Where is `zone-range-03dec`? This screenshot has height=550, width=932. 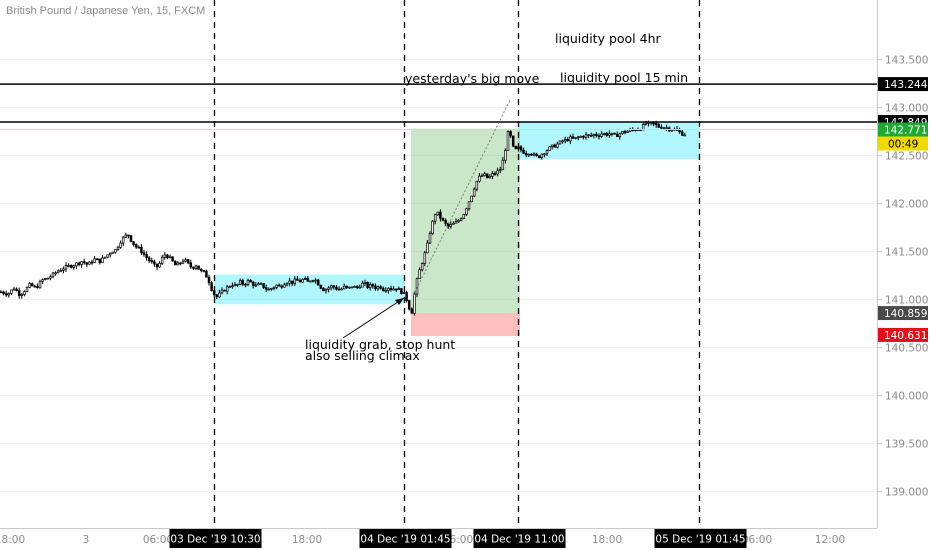
zone-range-03dec is located at coordinates (309, 289).